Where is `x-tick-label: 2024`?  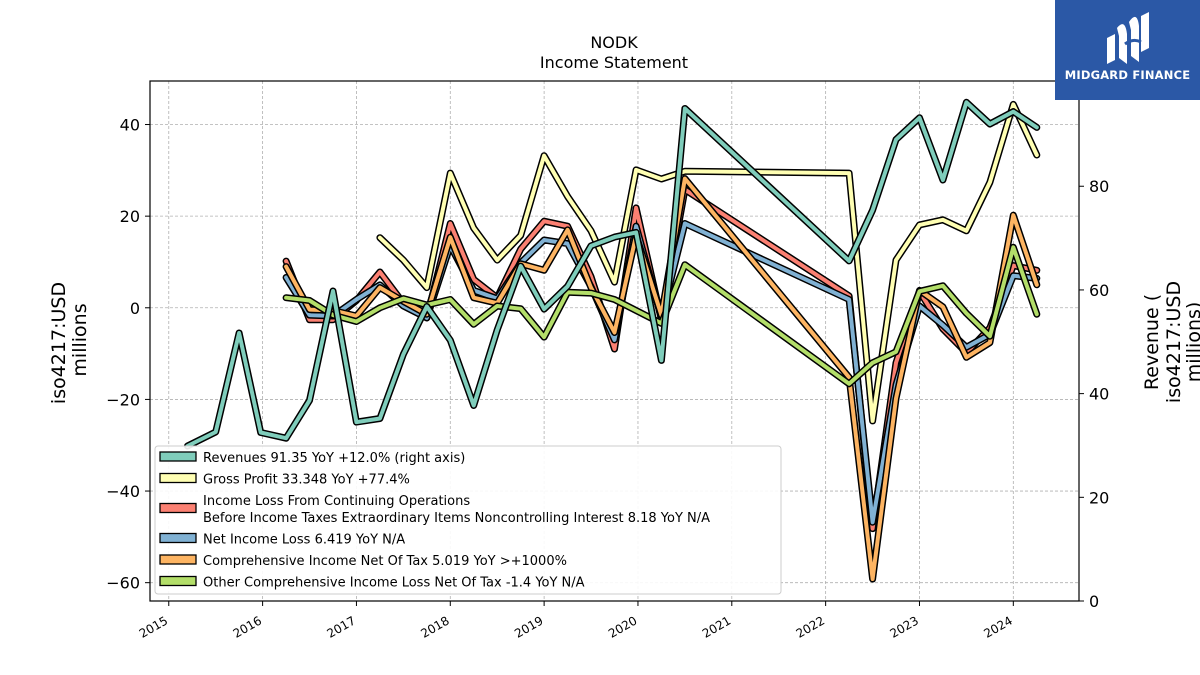 x-tick-label: 2024 is located at coordinates (997, 626).